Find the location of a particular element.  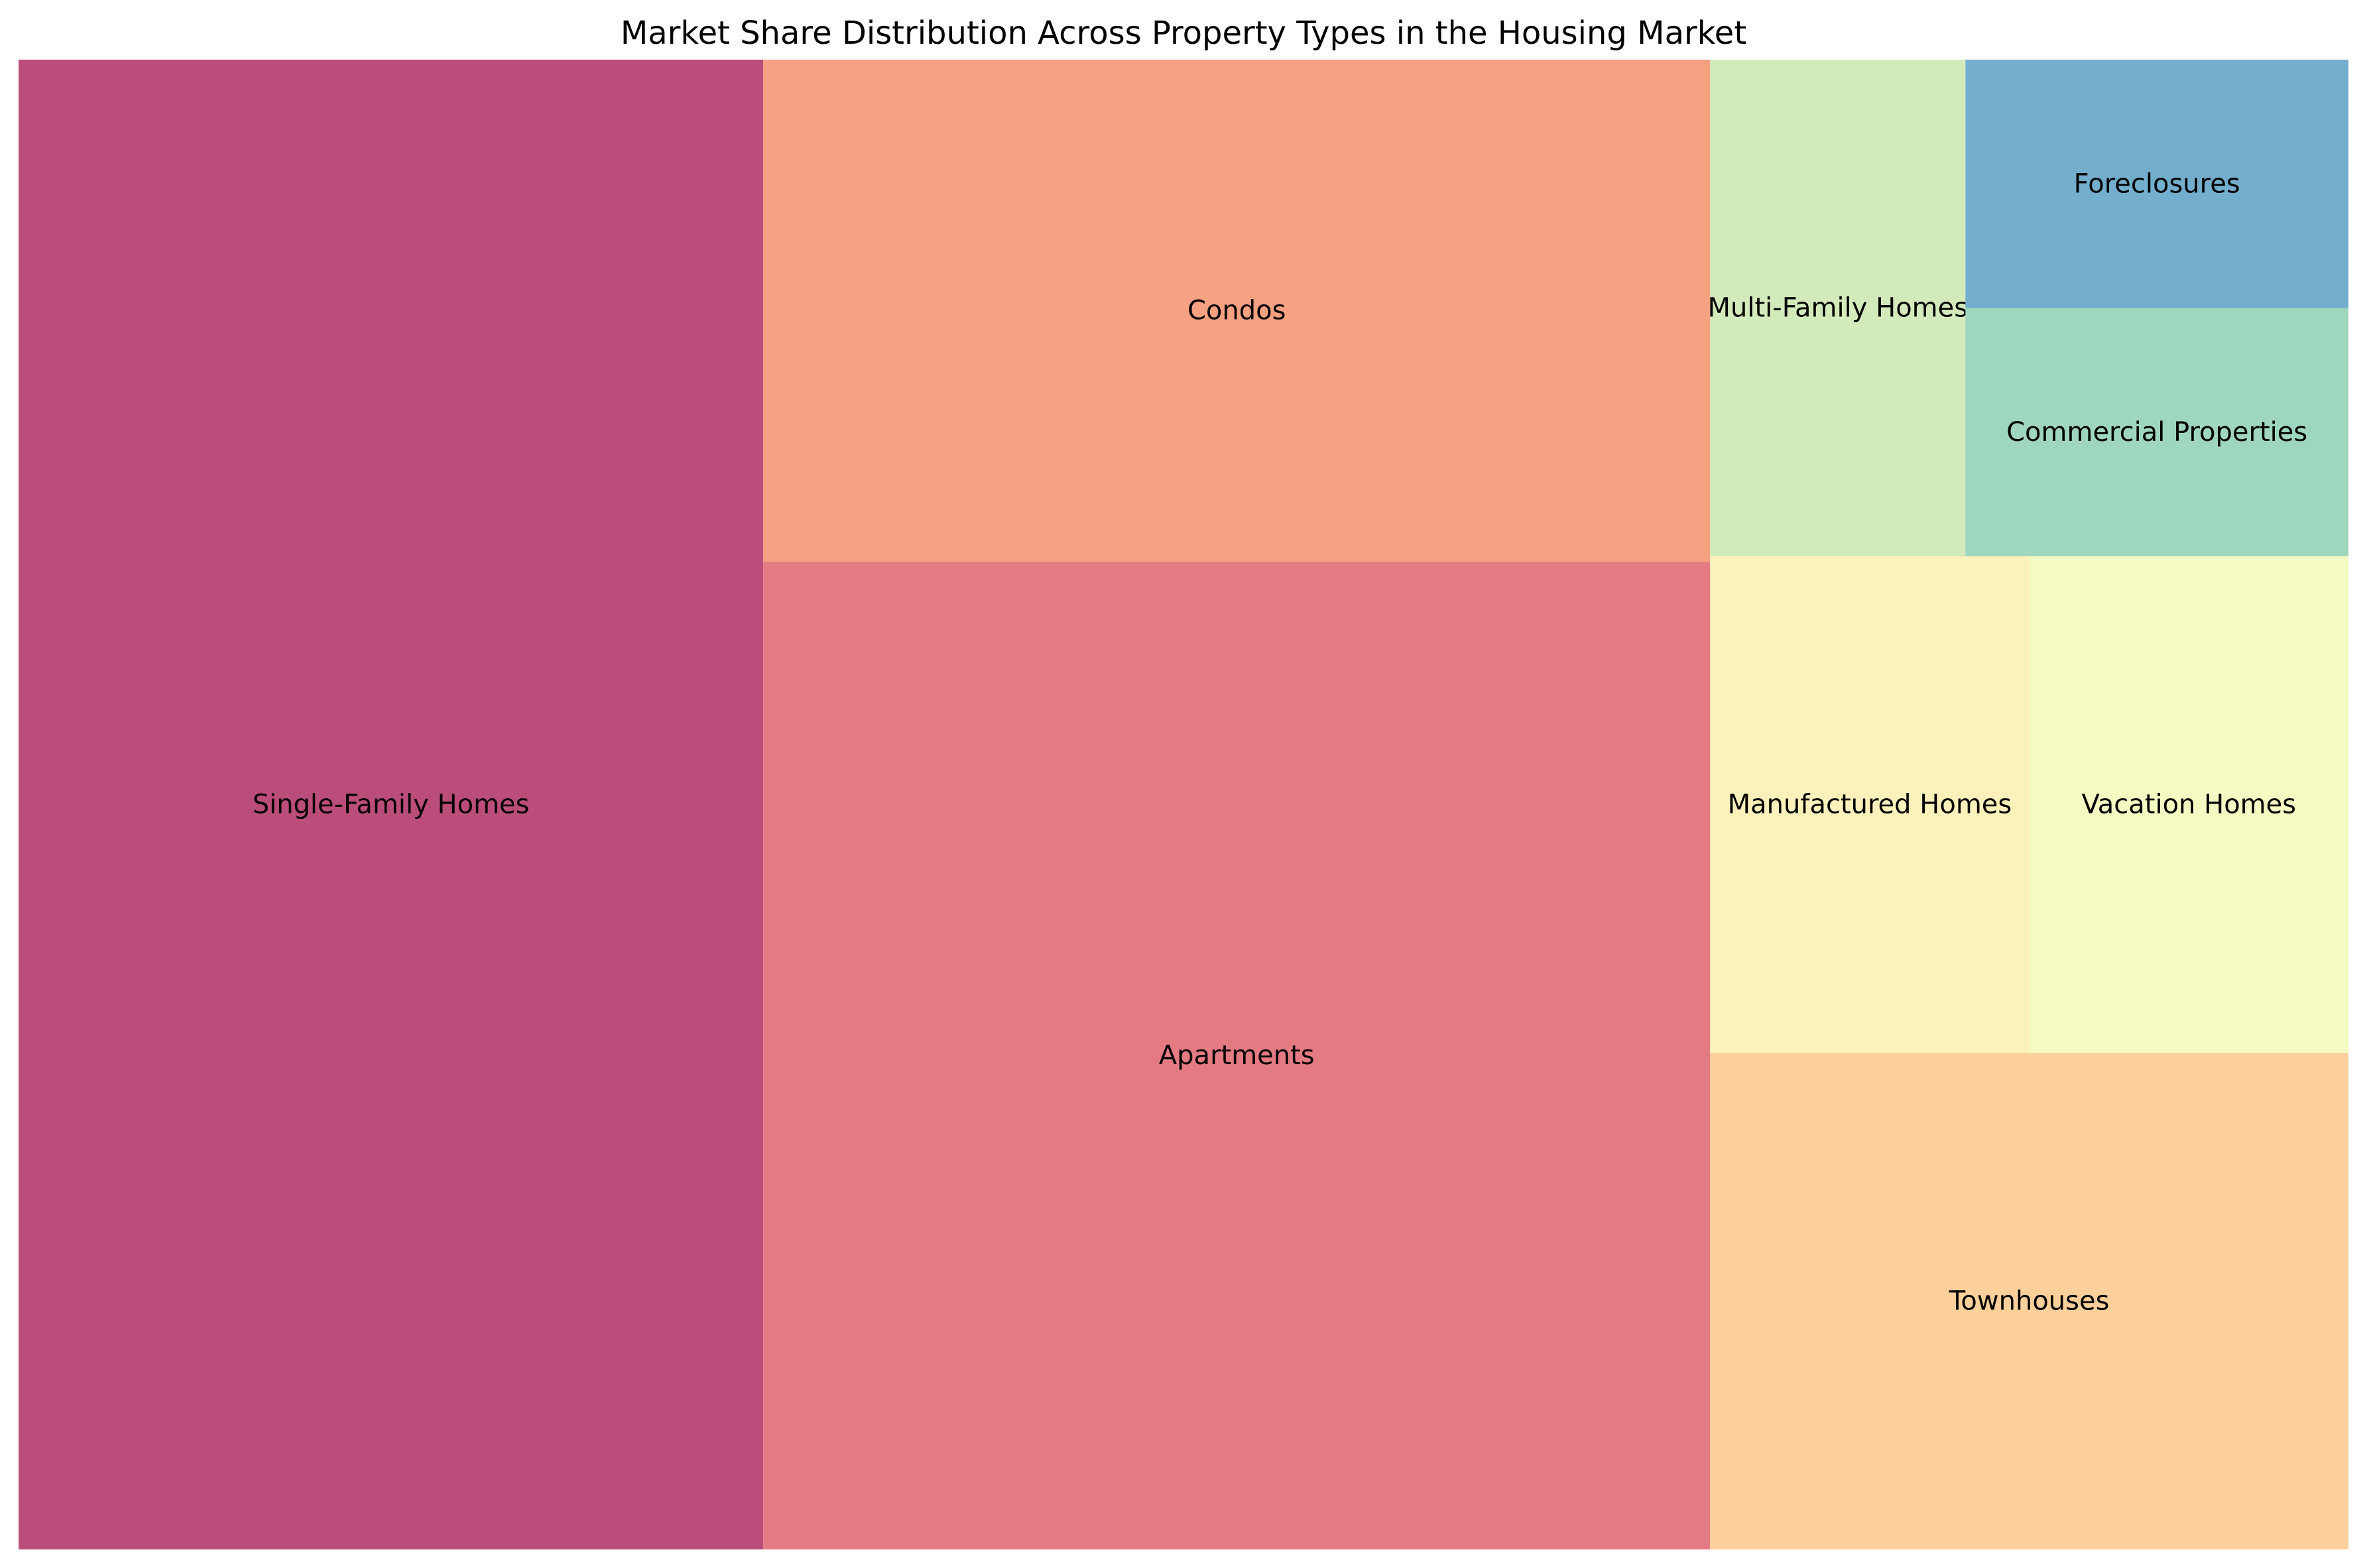

cell-rect-foreclosures is located at coordinates (2156, 184).